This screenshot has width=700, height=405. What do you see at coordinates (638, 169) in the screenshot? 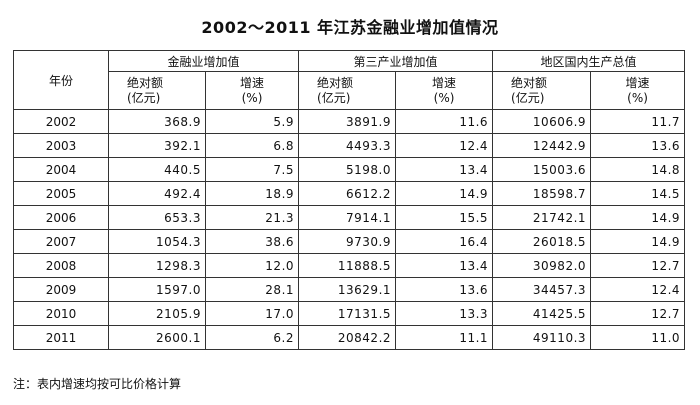
I see `gdp-rate-cell: 14.8` at bounding box center [638, 169].